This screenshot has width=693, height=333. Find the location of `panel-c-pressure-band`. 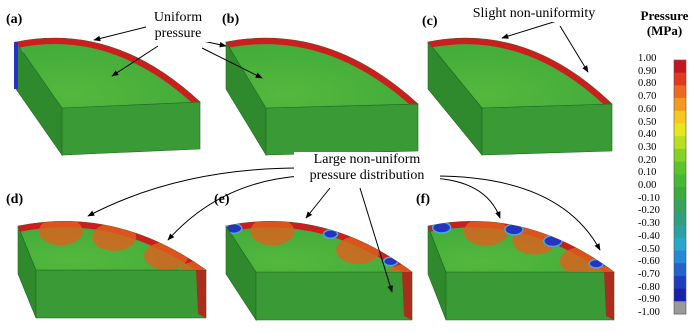

panel-c-pressure-band is located at coordinates (520, 73).